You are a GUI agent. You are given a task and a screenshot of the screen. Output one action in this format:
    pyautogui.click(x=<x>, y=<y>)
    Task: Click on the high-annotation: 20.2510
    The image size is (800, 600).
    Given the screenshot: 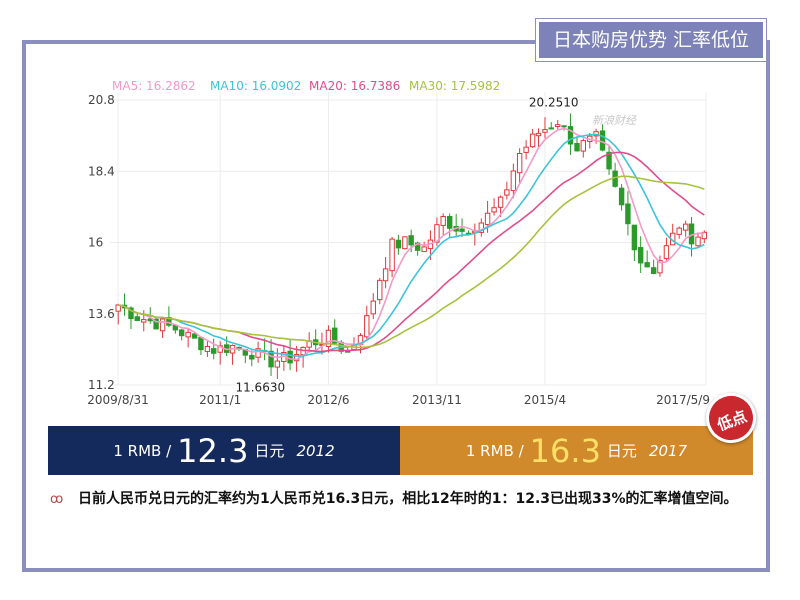 What is the action you would take?
    pyautogui.click(x=554, y=102)
    